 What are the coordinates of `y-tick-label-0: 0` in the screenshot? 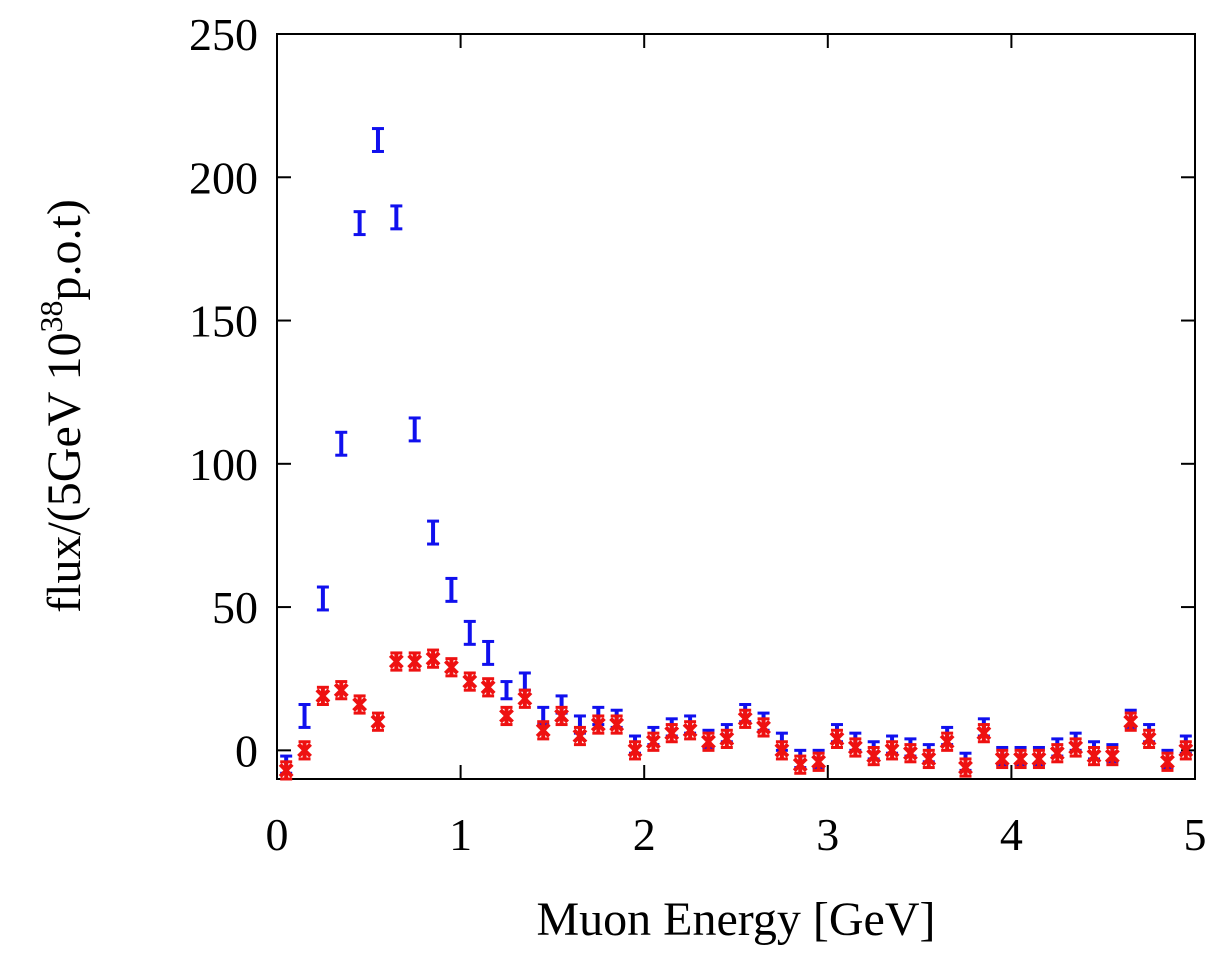 It's located at (246, 750).